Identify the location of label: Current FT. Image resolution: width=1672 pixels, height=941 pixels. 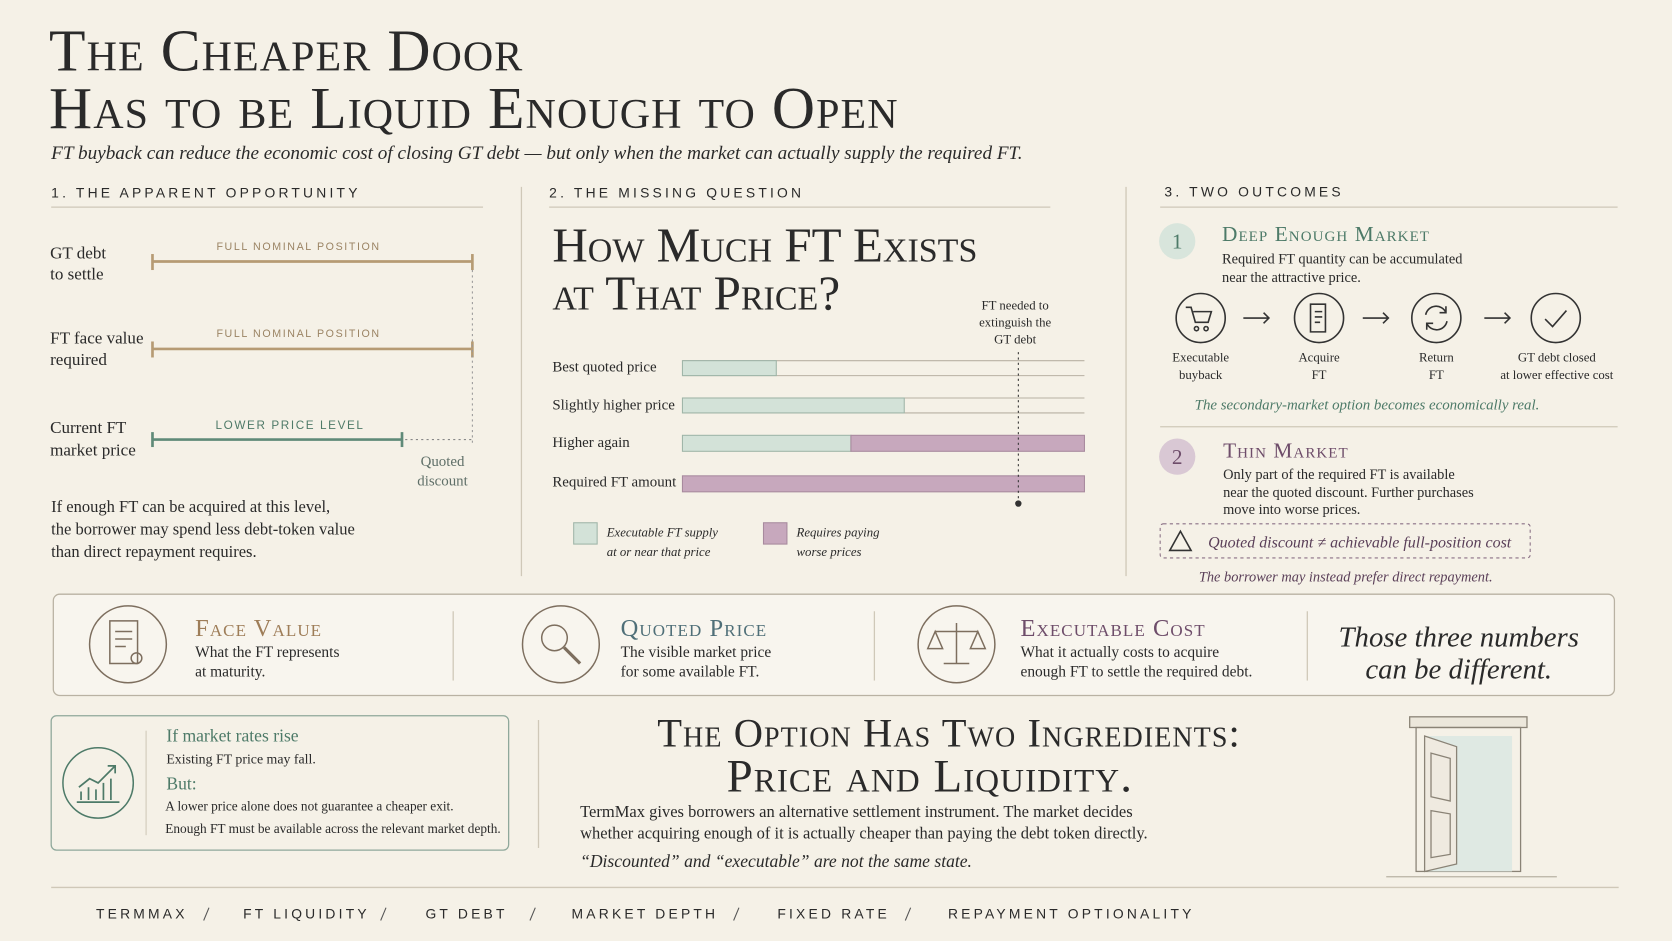
(88, 427).